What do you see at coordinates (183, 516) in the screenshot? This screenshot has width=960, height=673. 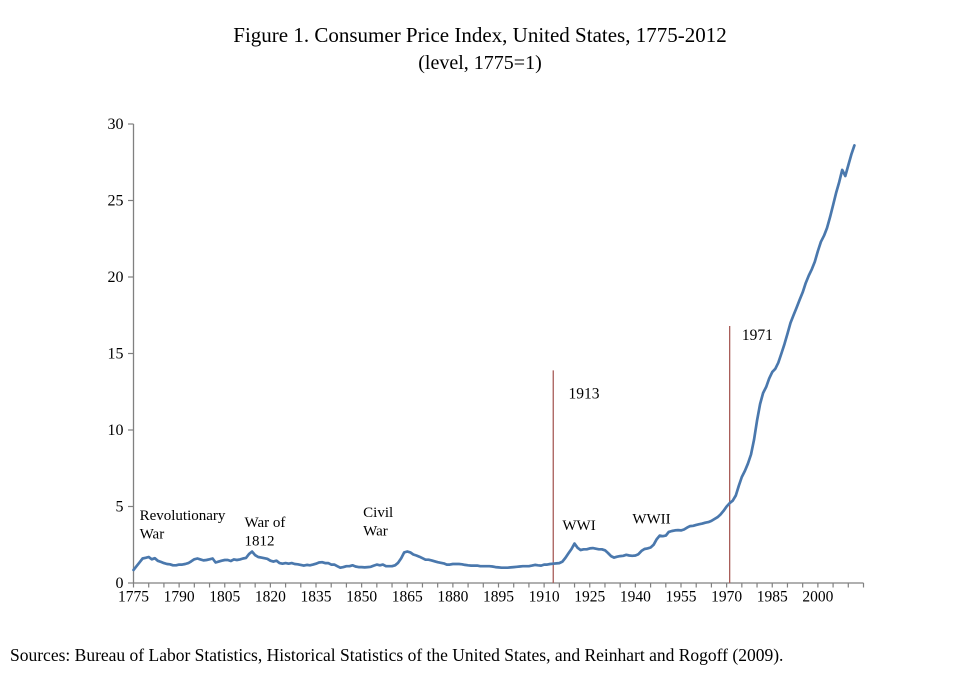 I see `annotation-label: Revolutionary` at bounding box center [183, 516].